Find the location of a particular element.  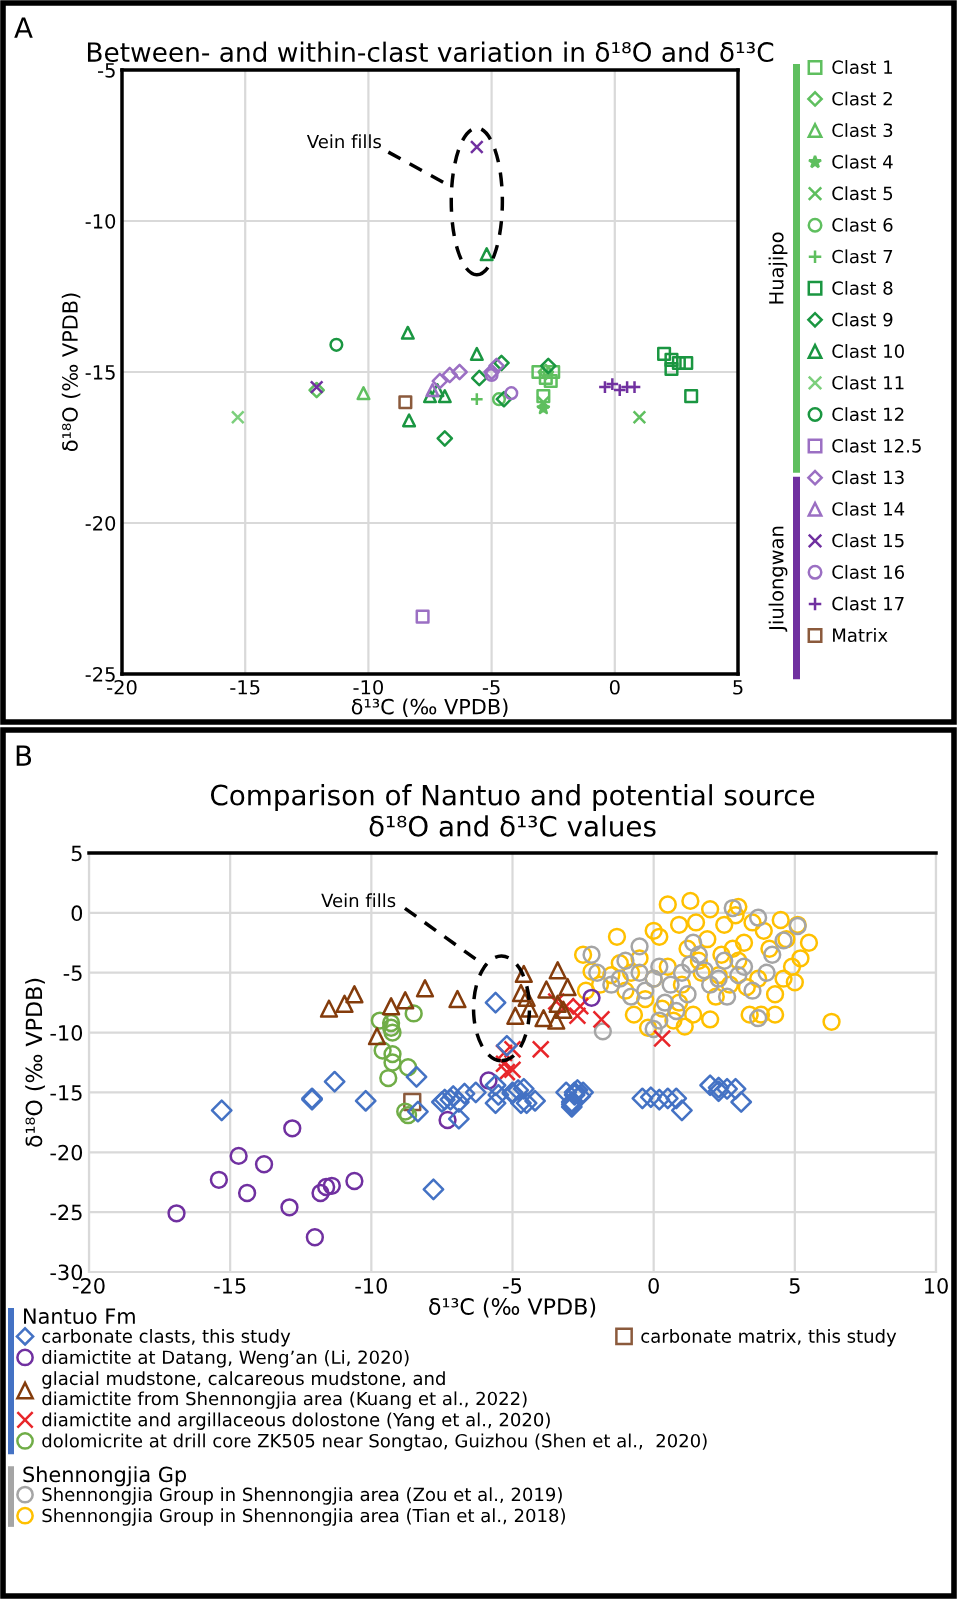

legend-label: Clast 4 is located at coordinates (862, 161).